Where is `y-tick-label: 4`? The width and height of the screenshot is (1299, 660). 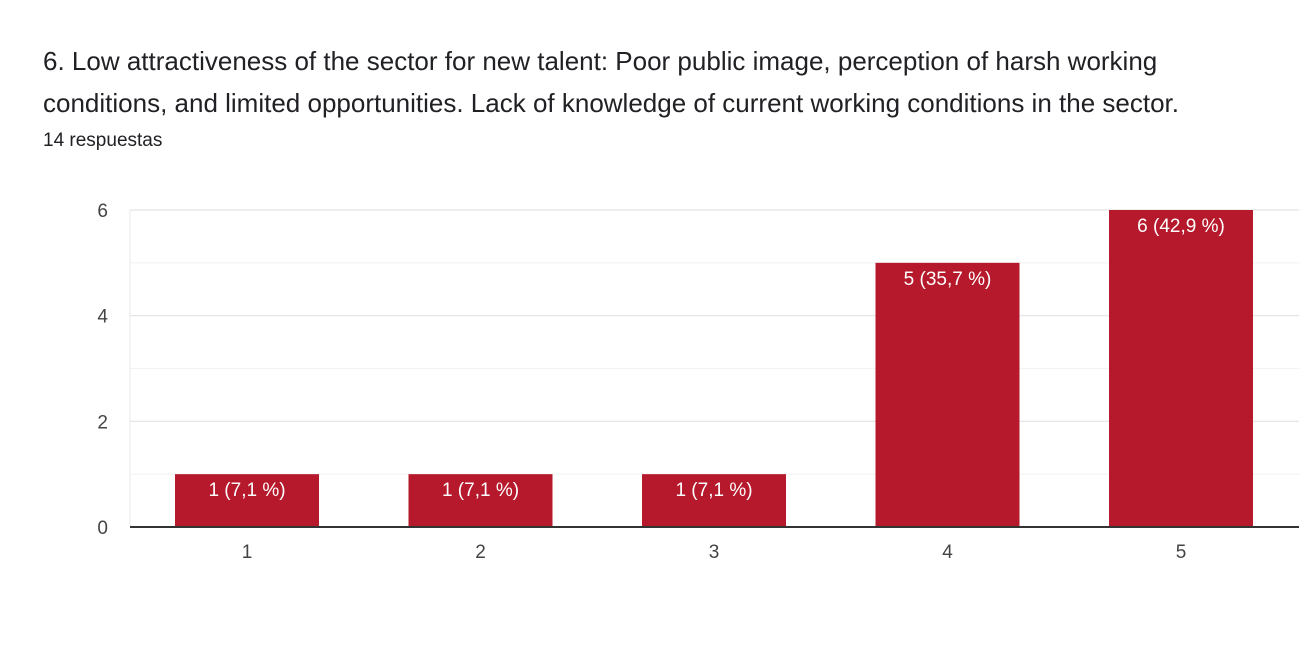 y-tick-label: 4 is located at coordinates (102, 317).